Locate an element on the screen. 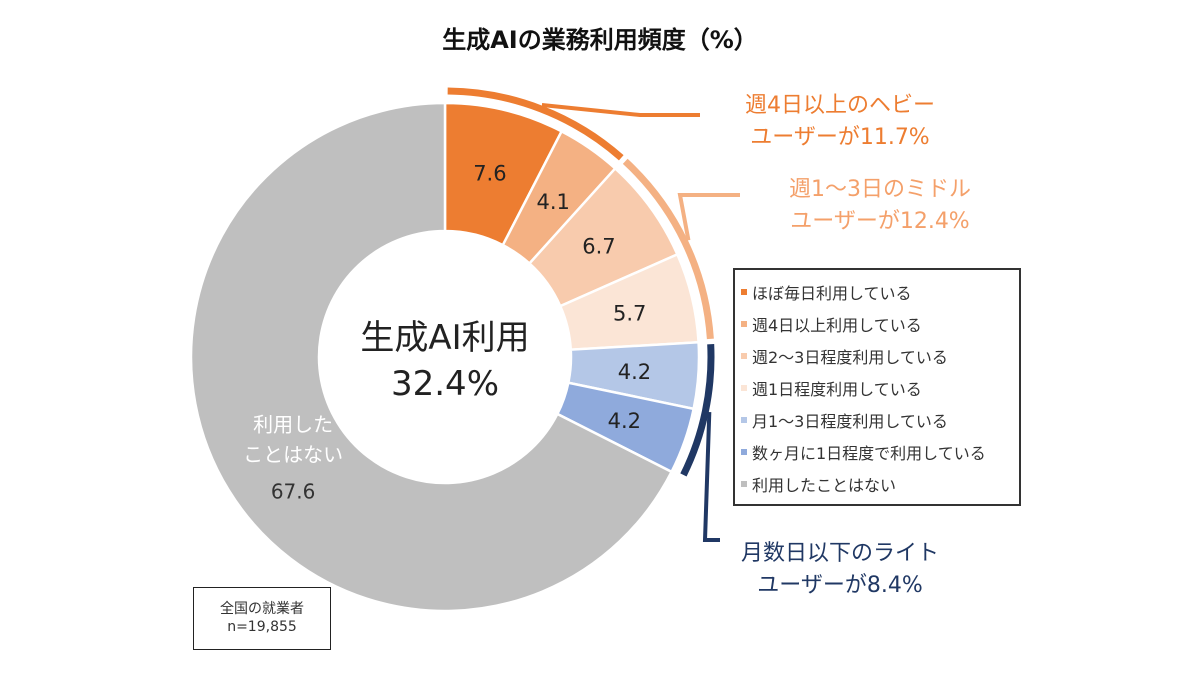  legend-item: 週1日程度利用している is located at coordinates (880, 388).